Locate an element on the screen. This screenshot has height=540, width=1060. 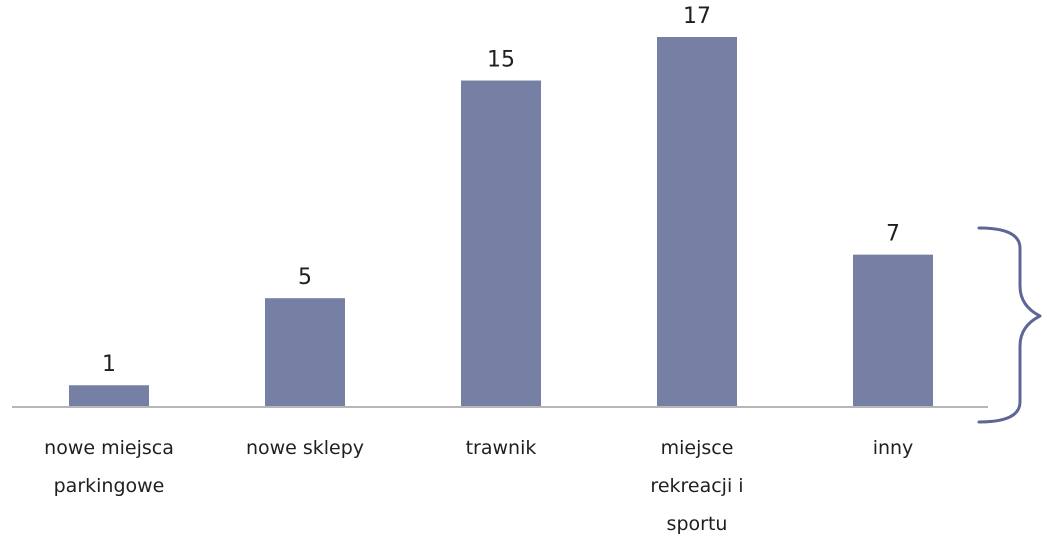
category-label-3-line-1: trawnik is located at coordinates (501, 448).